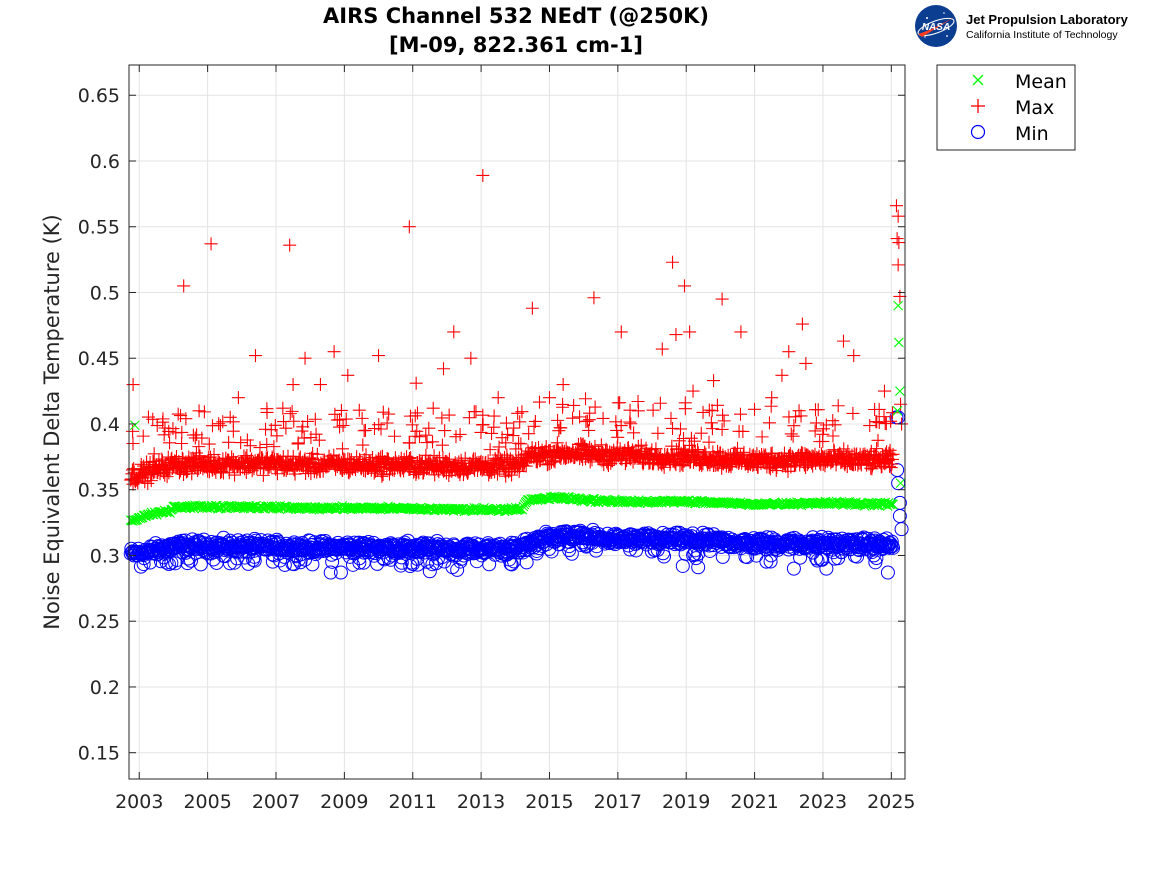 The image size is (1167, 875). I want to click on x-tick-label: 2019, so click(686, 802).